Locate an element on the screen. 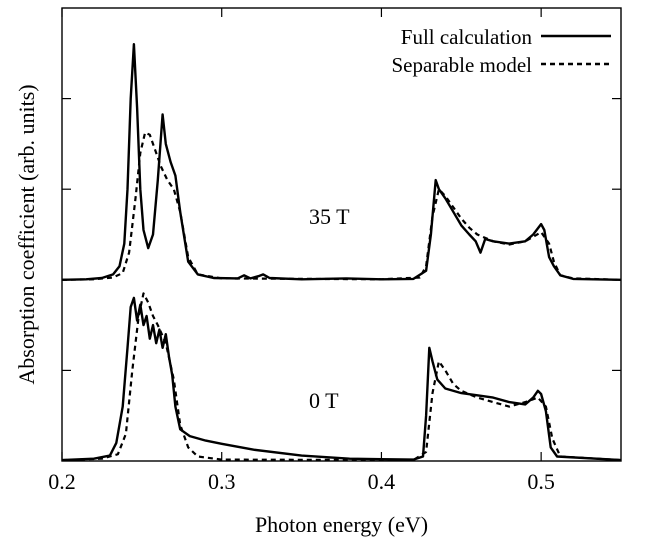  x-tick-label: 0.5 is located at coordinates (541, 481).